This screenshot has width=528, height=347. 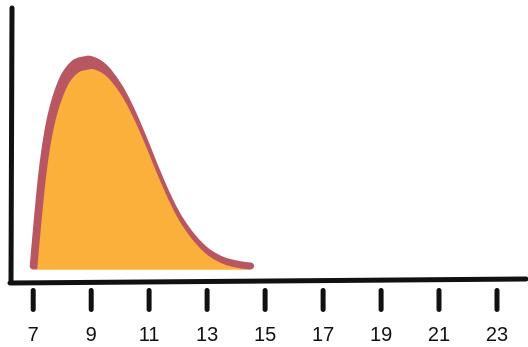 What do you see at coordinates (91, 335) in the screenshot?
I see `x-tick-label-9: 9` at bounding box center [91, 335].